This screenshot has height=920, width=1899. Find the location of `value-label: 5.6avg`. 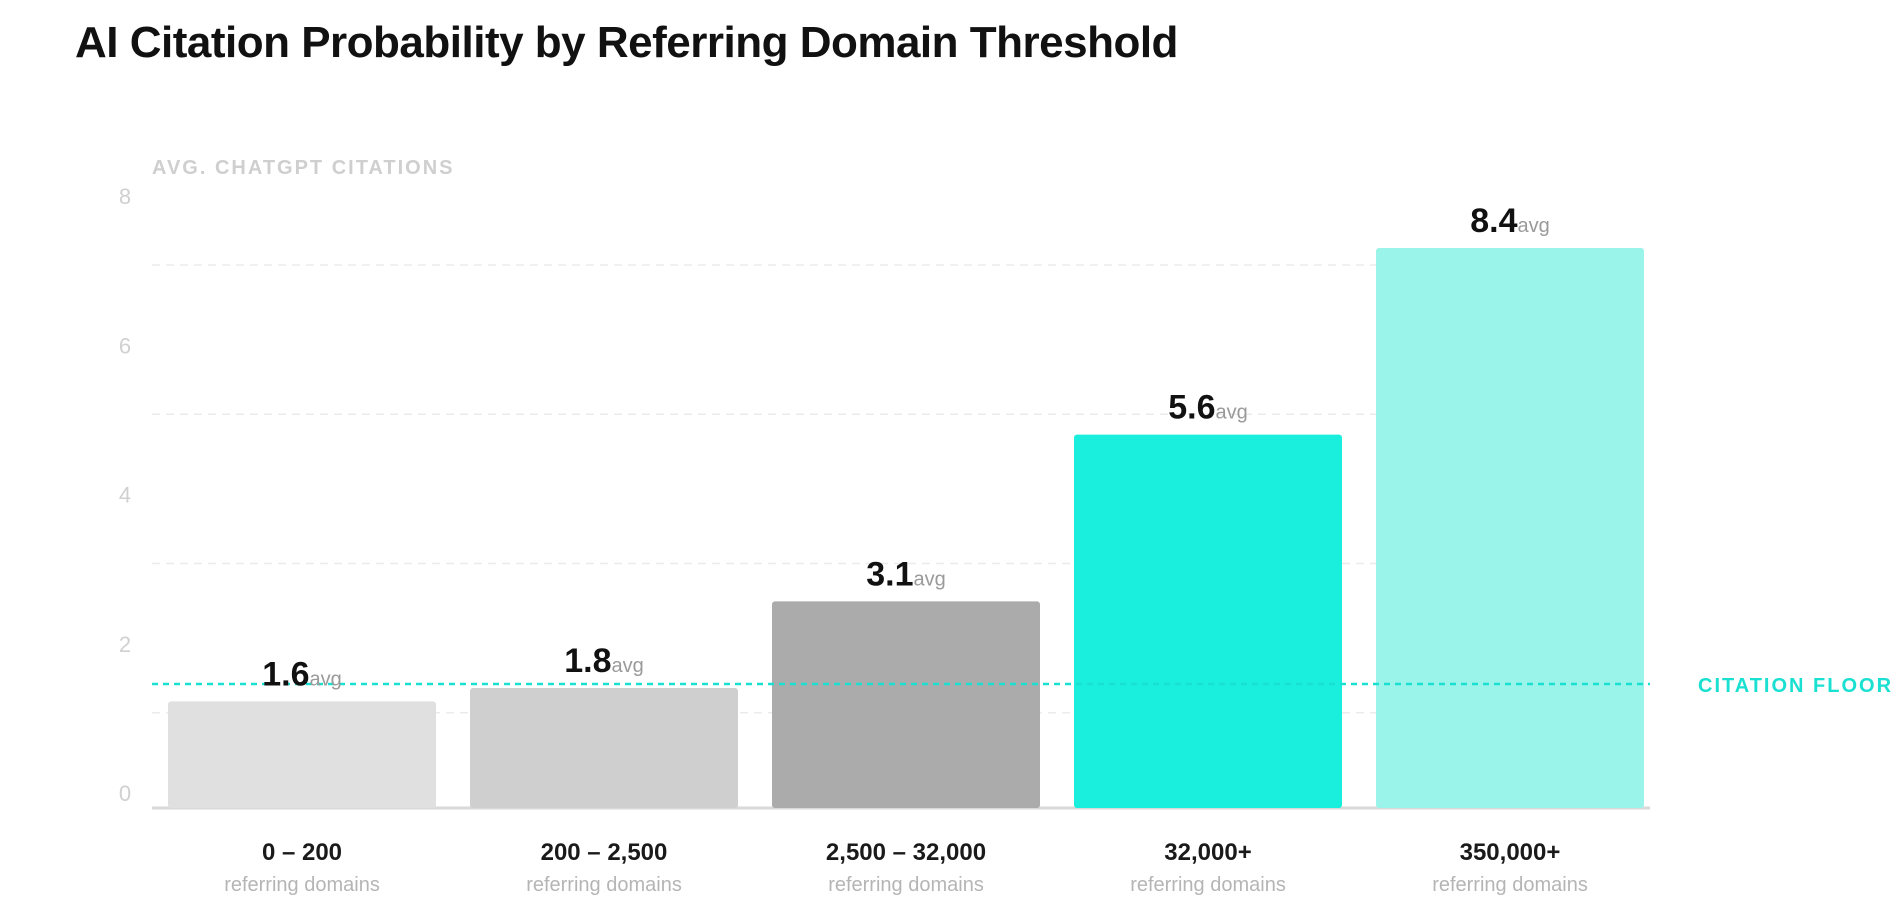

value-label: 5.6avg is located at coordinates (1208, 408).